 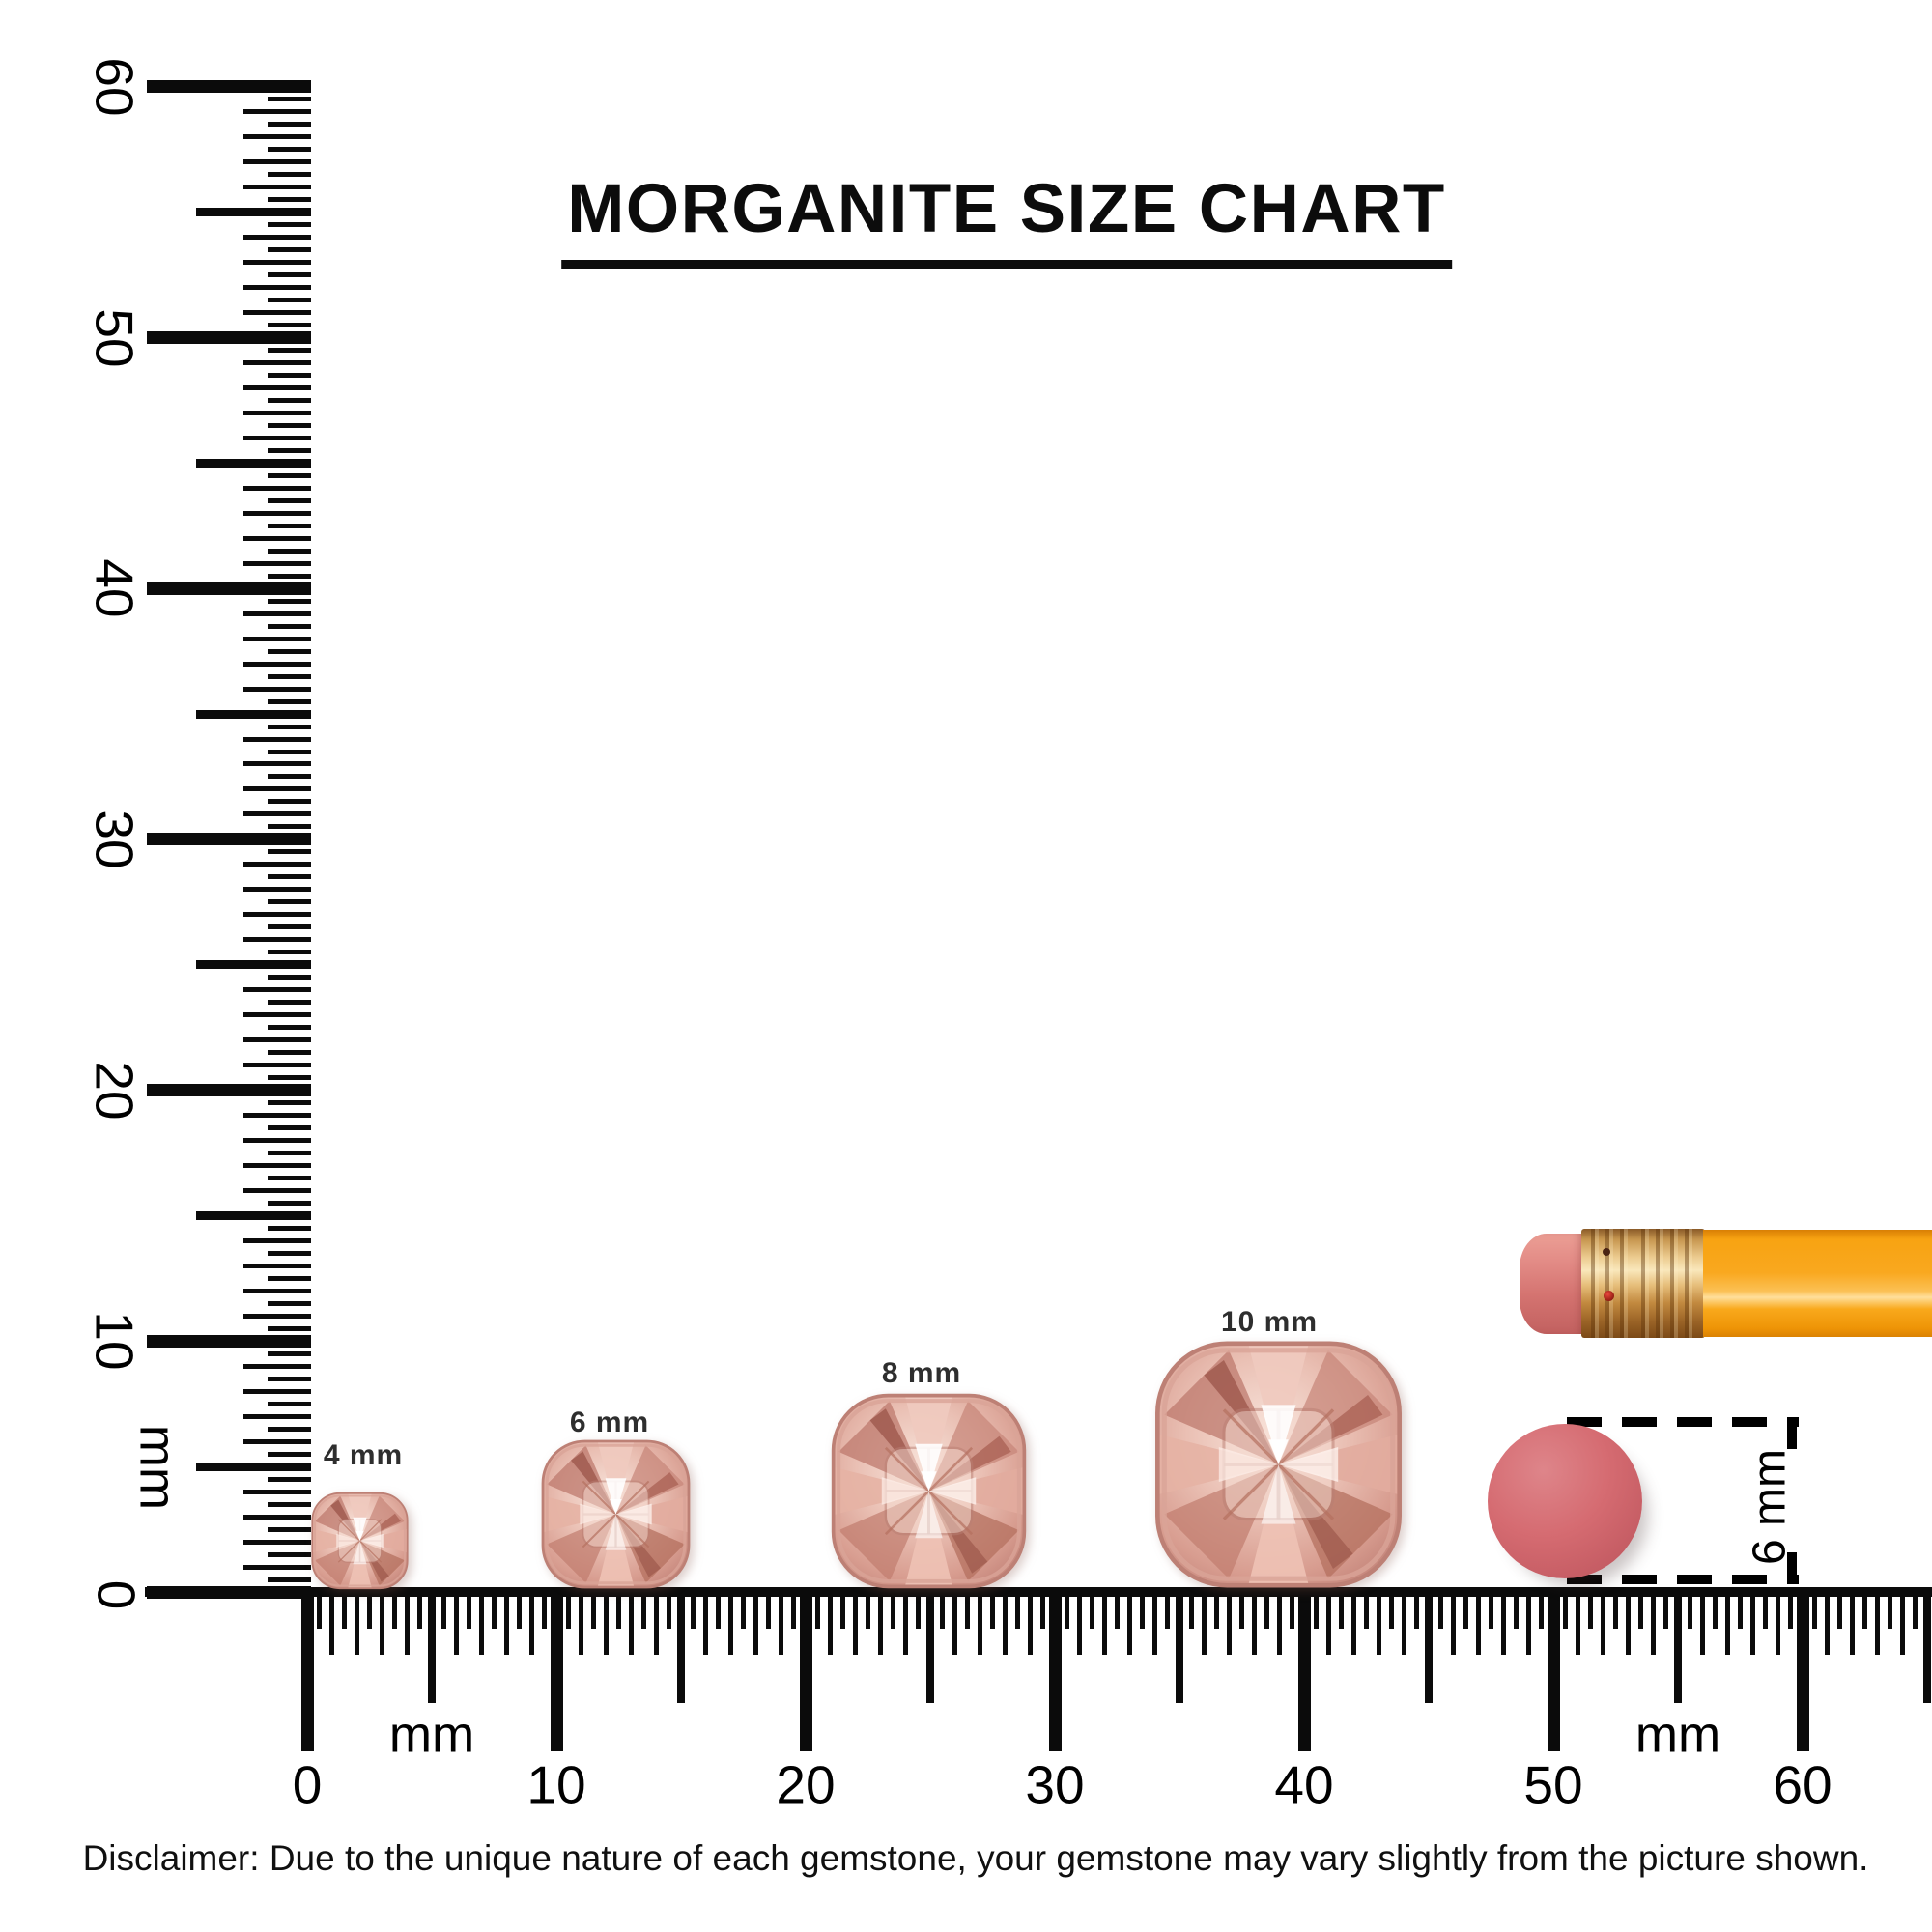 What do you see at coordinates (1278, 1464) in the screenshot?
I see `morganite-gem-10mm` at bounding box center [1278, 1464].